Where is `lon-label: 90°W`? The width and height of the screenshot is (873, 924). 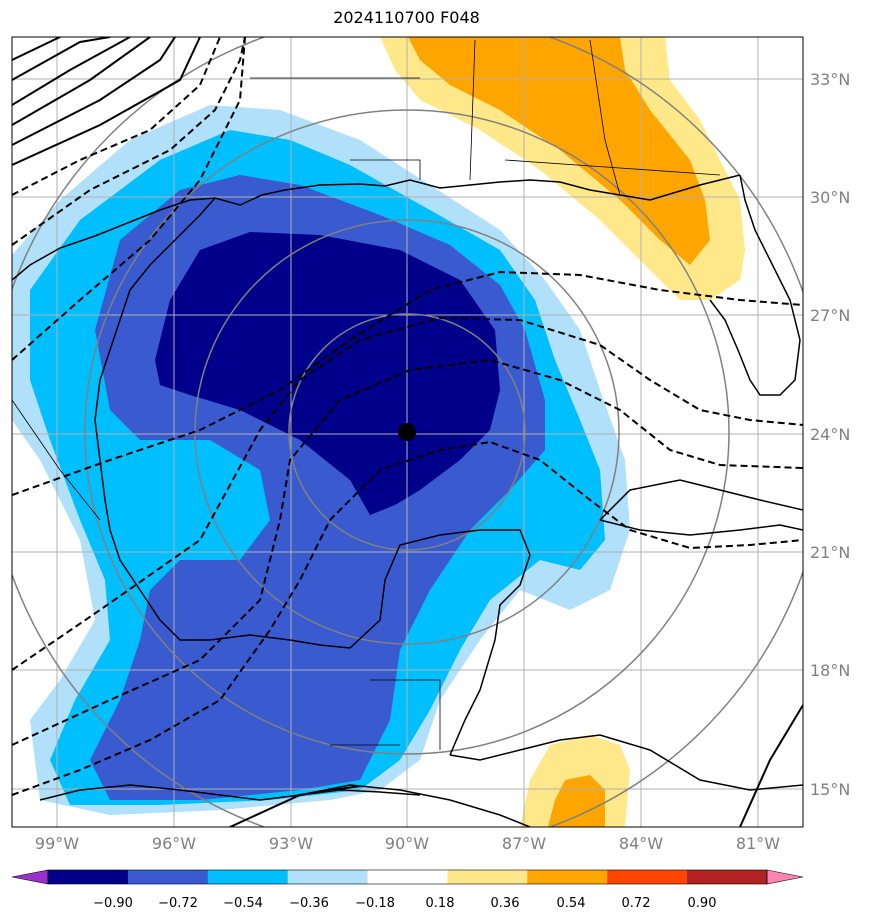 lon-label: 90°W is located at coordinates (407, 843).